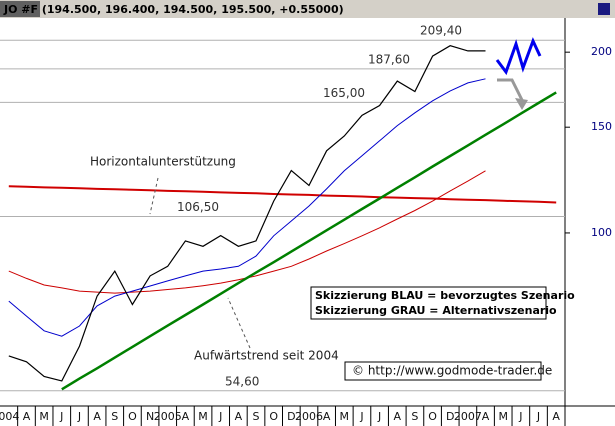 The width and height of the screenshot is (615, 426). What do you see at coordinates (428, 303) in the screenshot?
I see `note-box` at bounding box center [428, 303].